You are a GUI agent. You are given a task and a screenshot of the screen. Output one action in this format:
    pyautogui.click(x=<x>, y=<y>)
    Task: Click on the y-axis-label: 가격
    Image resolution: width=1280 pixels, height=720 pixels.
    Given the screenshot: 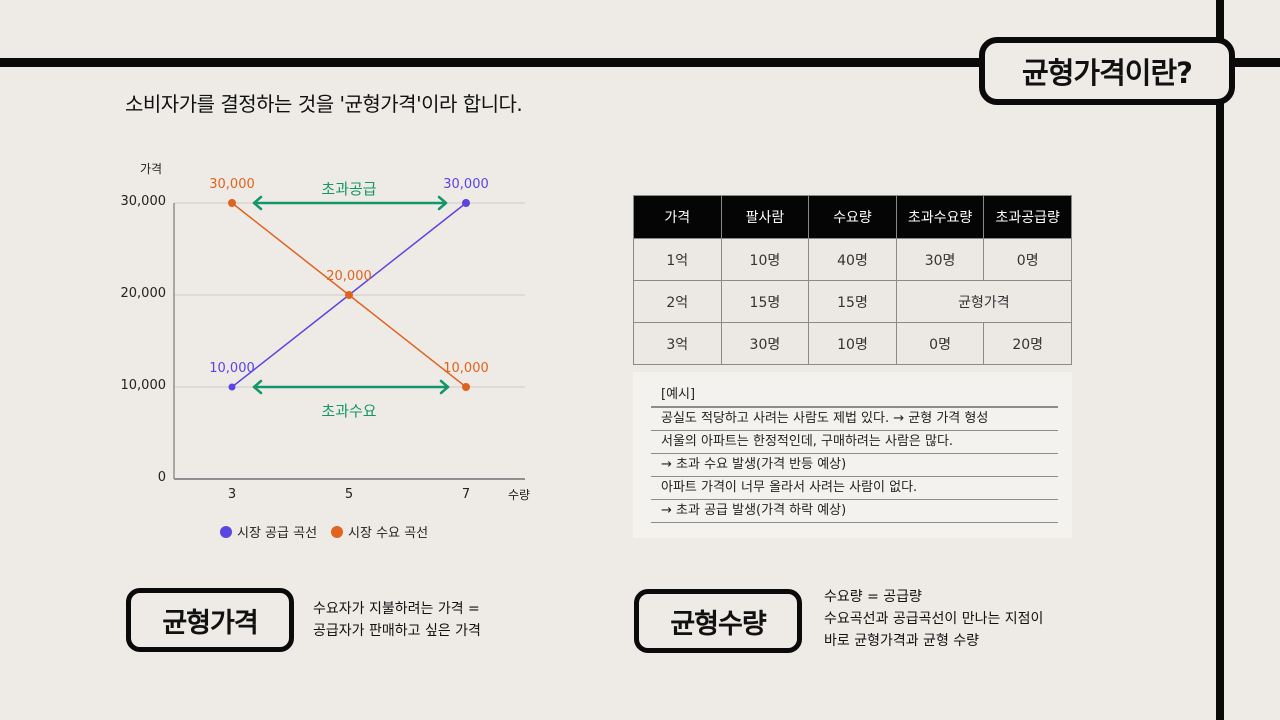 What is the action you would take?
    pyautogui.click(x=151, y=169)
    